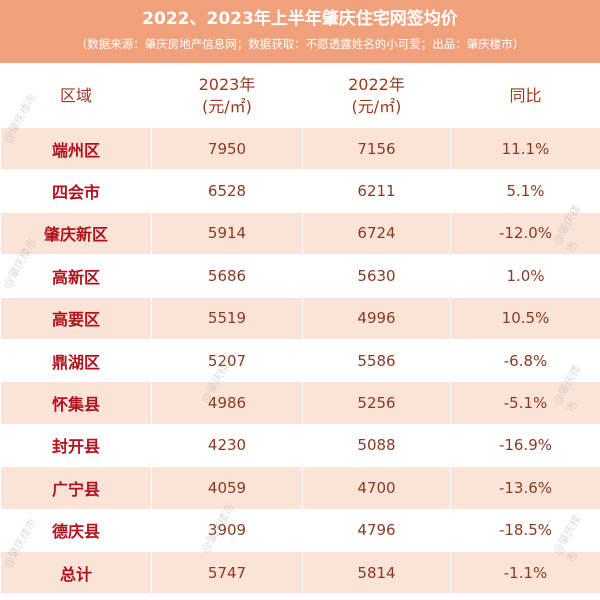 This screenshot has width=600, height=600. I want to click on cell-2023: 6528, so click(227, 191).